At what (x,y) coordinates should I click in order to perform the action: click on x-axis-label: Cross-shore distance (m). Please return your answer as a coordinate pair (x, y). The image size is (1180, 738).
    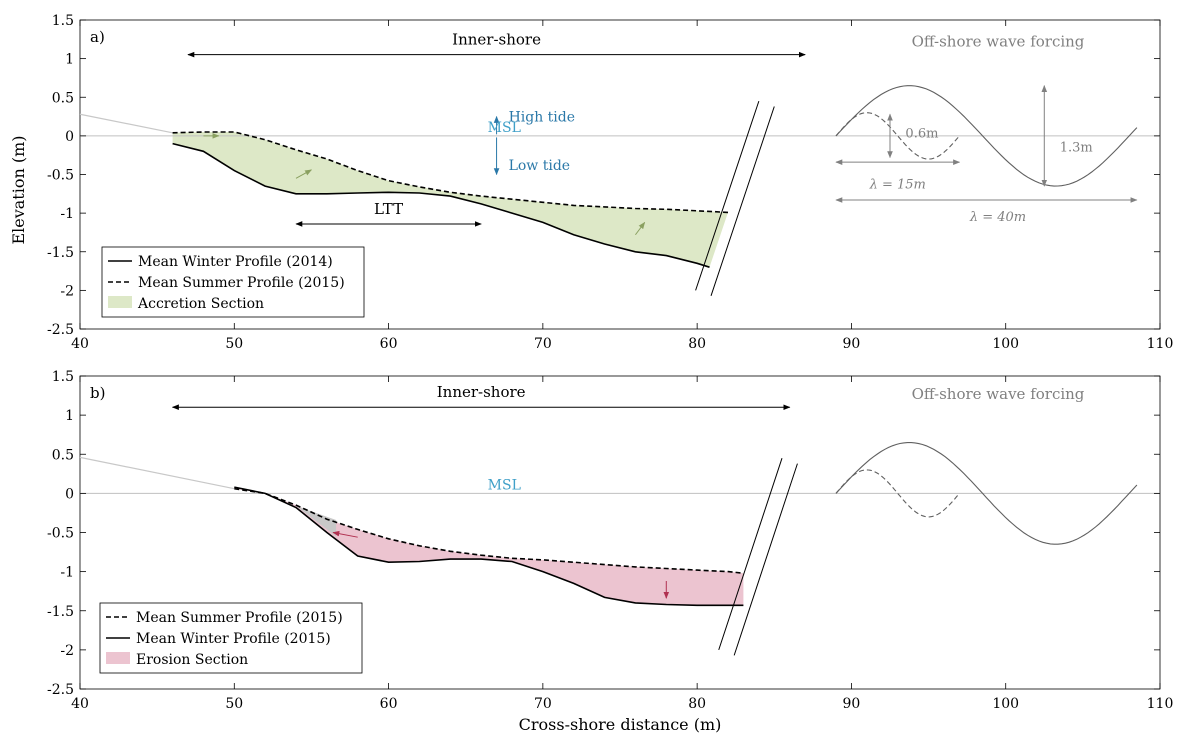
    Looking at the image, I should click on (620, 724).